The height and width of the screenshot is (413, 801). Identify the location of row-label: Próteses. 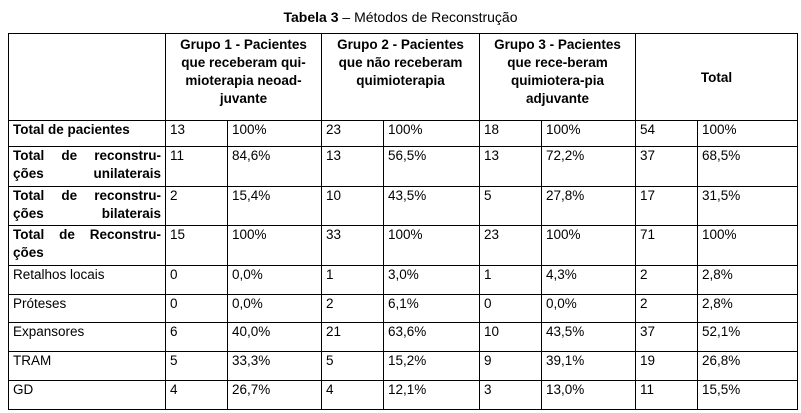
(87, 308).